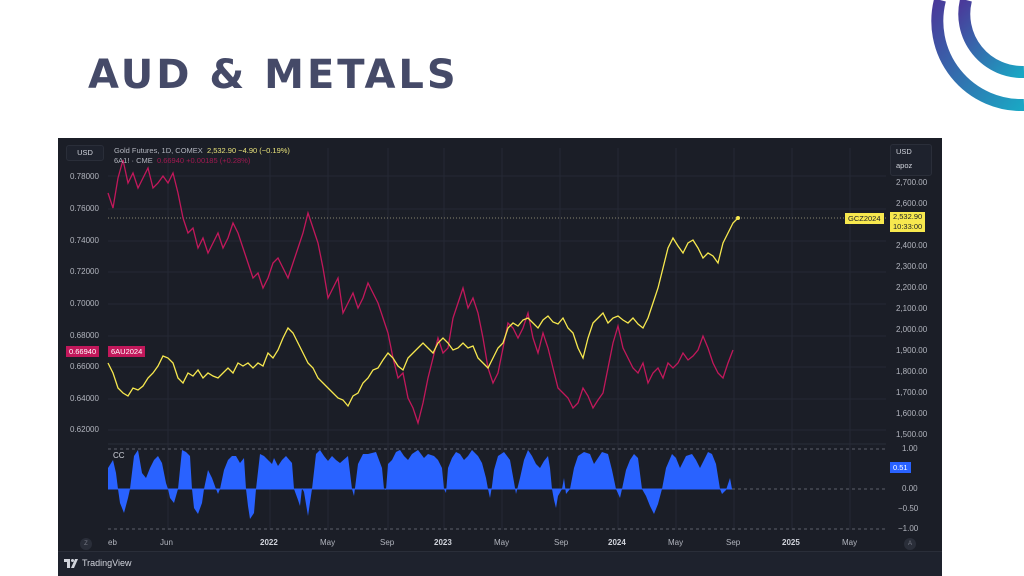  I want to click on time-axis-label: 2023, so click(443, 542).